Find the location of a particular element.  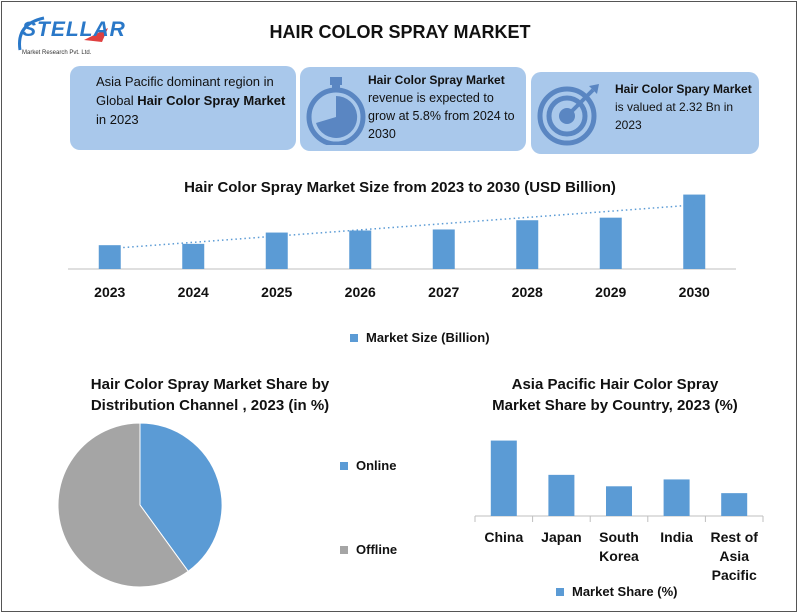

x-tick-label: 2030 is located at coordinates (694, 292).